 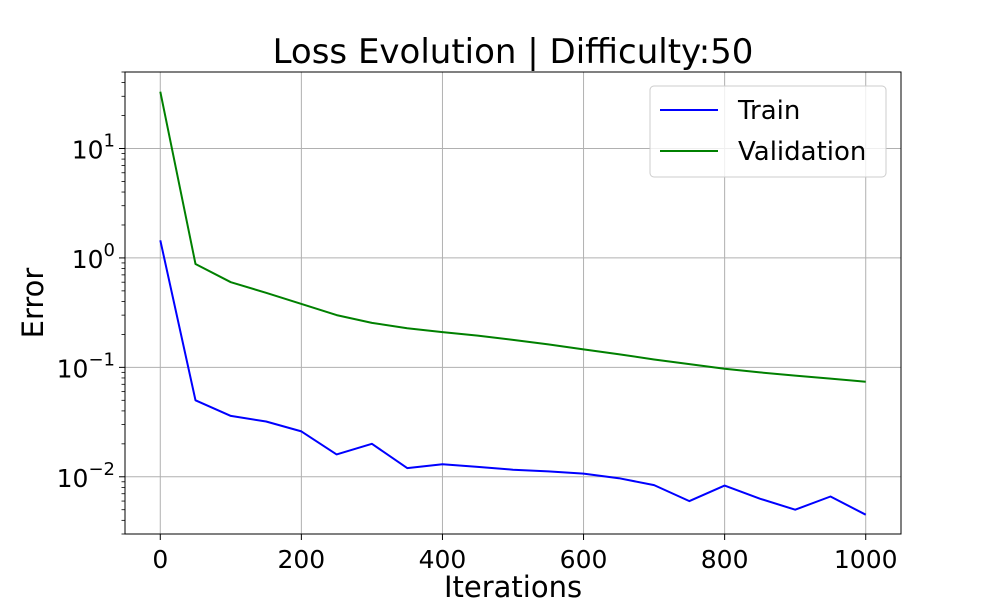 I want to click on x-tick-label: 1000, so click(x=866, y=559).